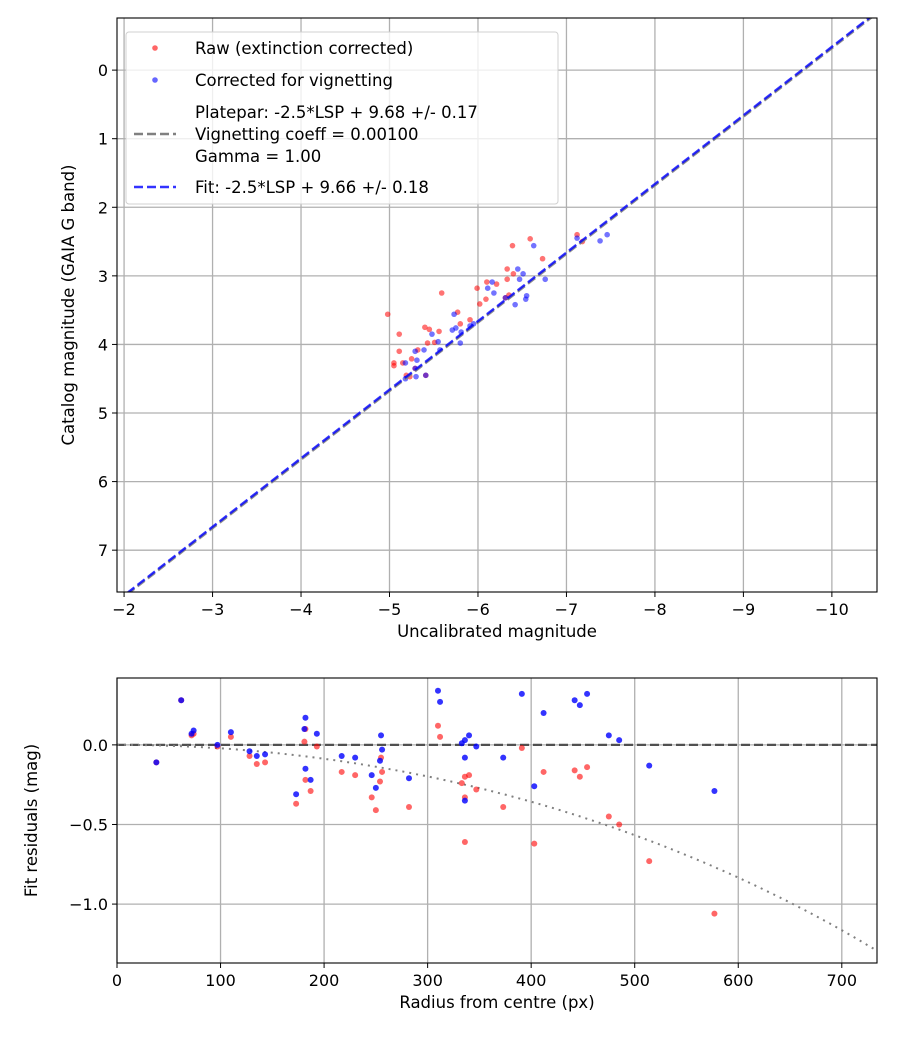 The image size is (900, 1054). What do you see at coordinates (842, 980) in the screenshot?
I see `x-tick-label: 700` at bounding box center [842, 980].